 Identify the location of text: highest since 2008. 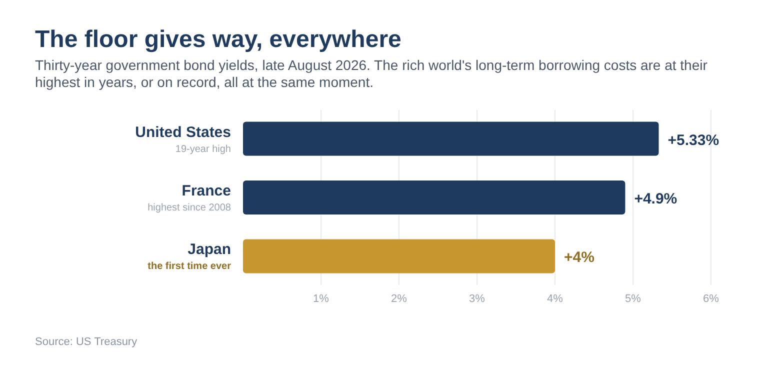
(190, 208).